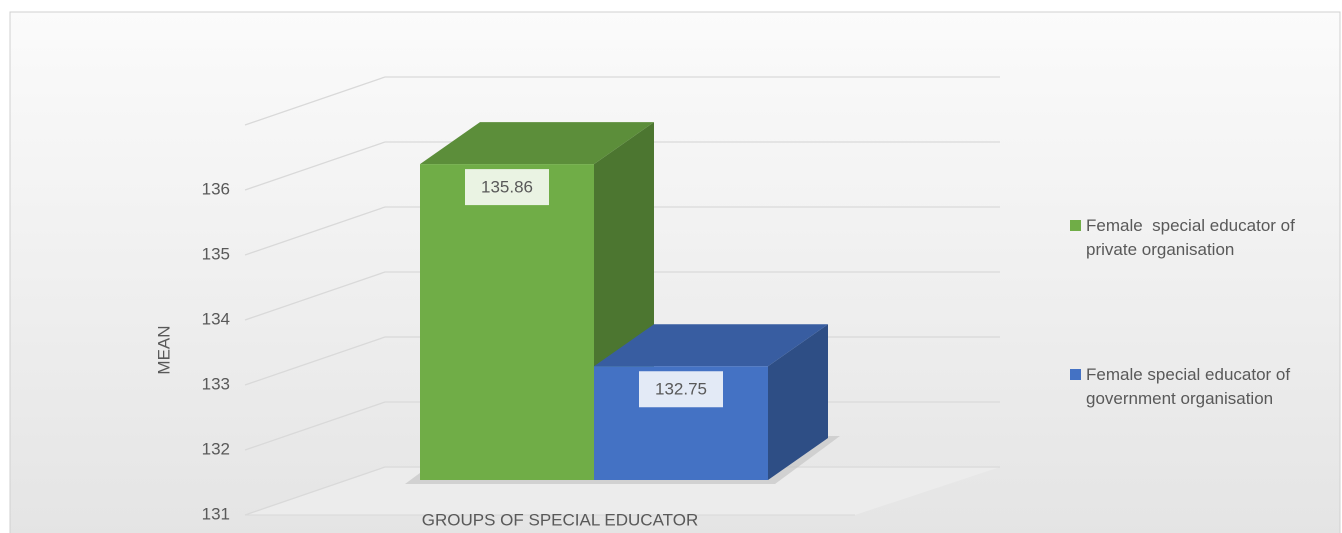  I want to click on x-tick-label: GROUPS OF SPECIAL EDUCATOR, so click(560, 519).